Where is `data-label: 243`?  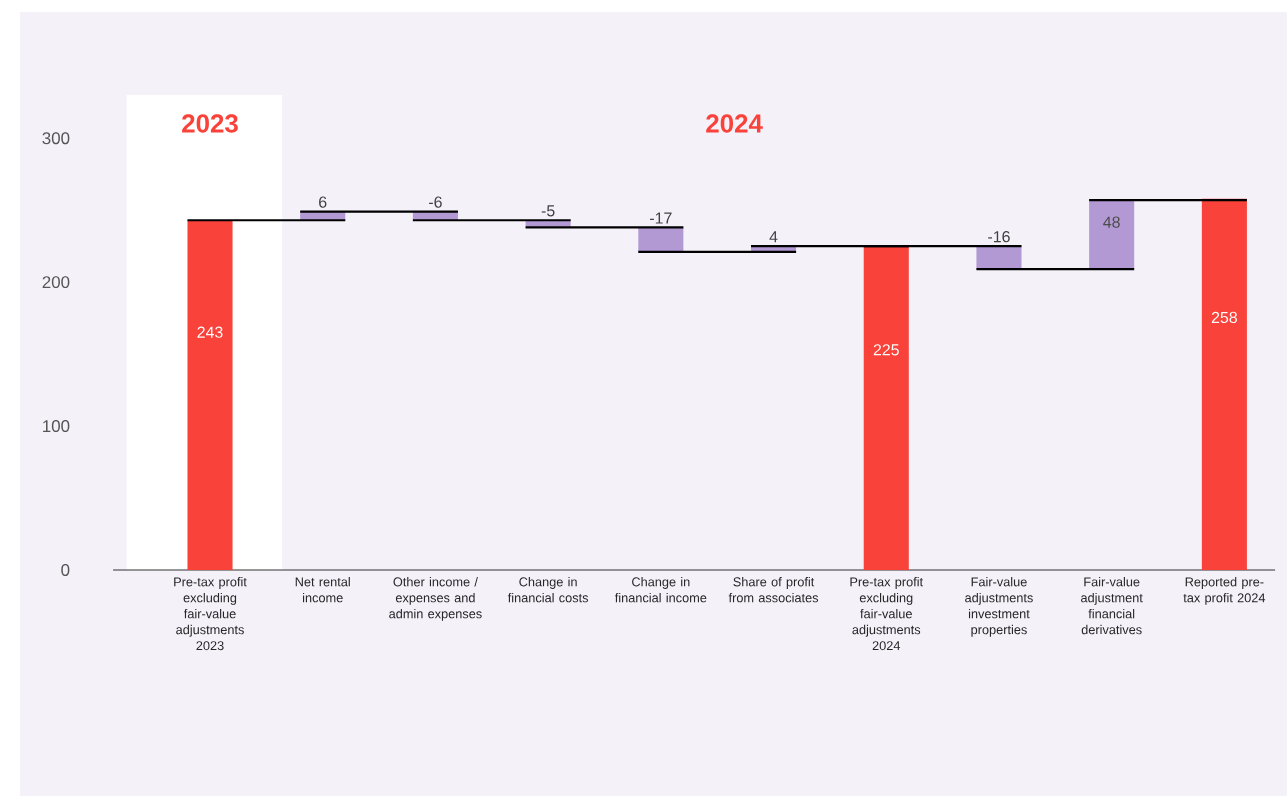
data-label: 243 is located at coordinates (210, 332).